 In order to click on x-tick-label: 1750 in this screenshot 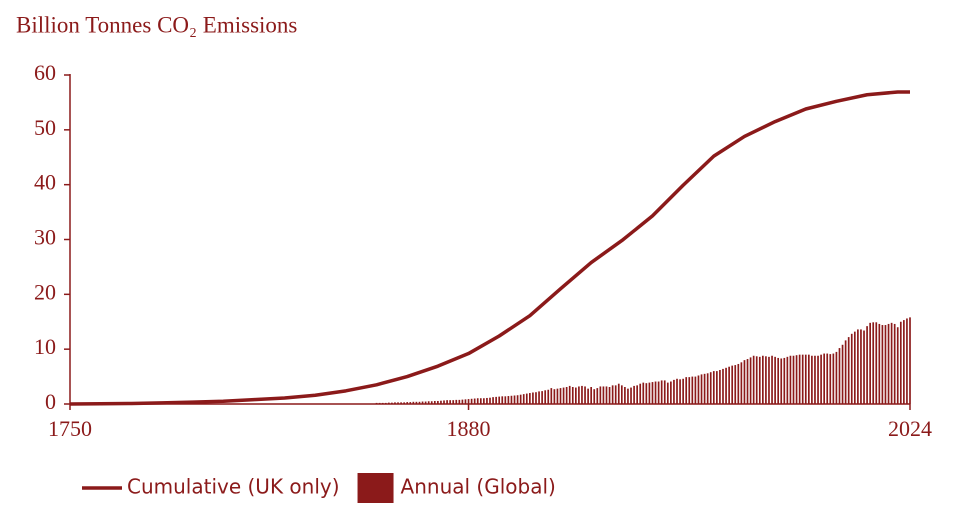, I will do `click(70, 428)`.